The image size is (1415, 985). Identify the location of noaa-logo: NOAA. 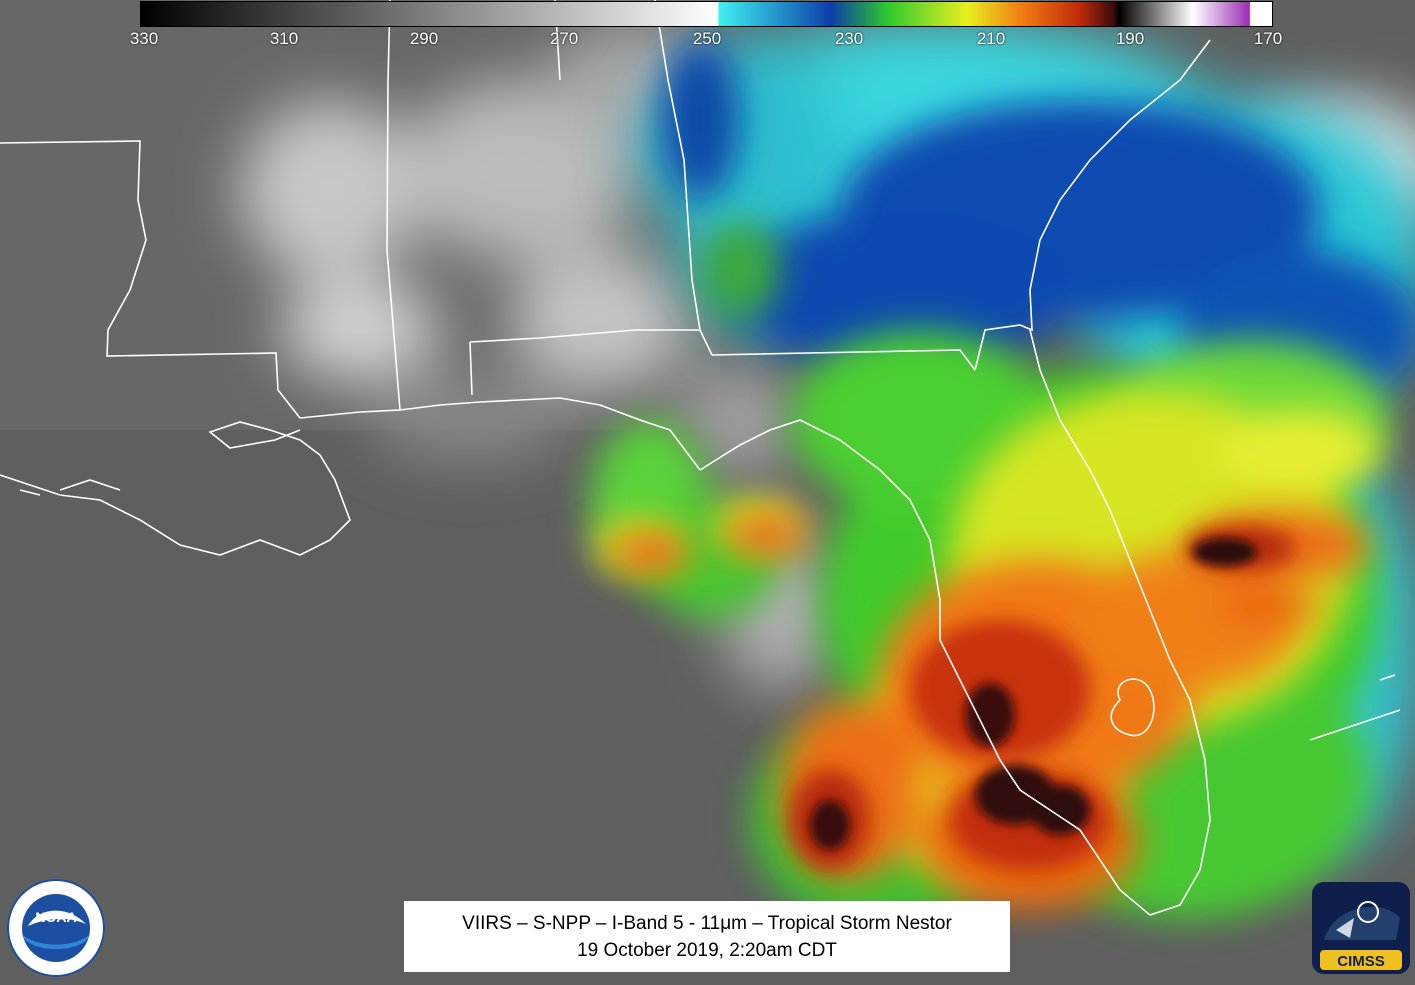
(56, 928).